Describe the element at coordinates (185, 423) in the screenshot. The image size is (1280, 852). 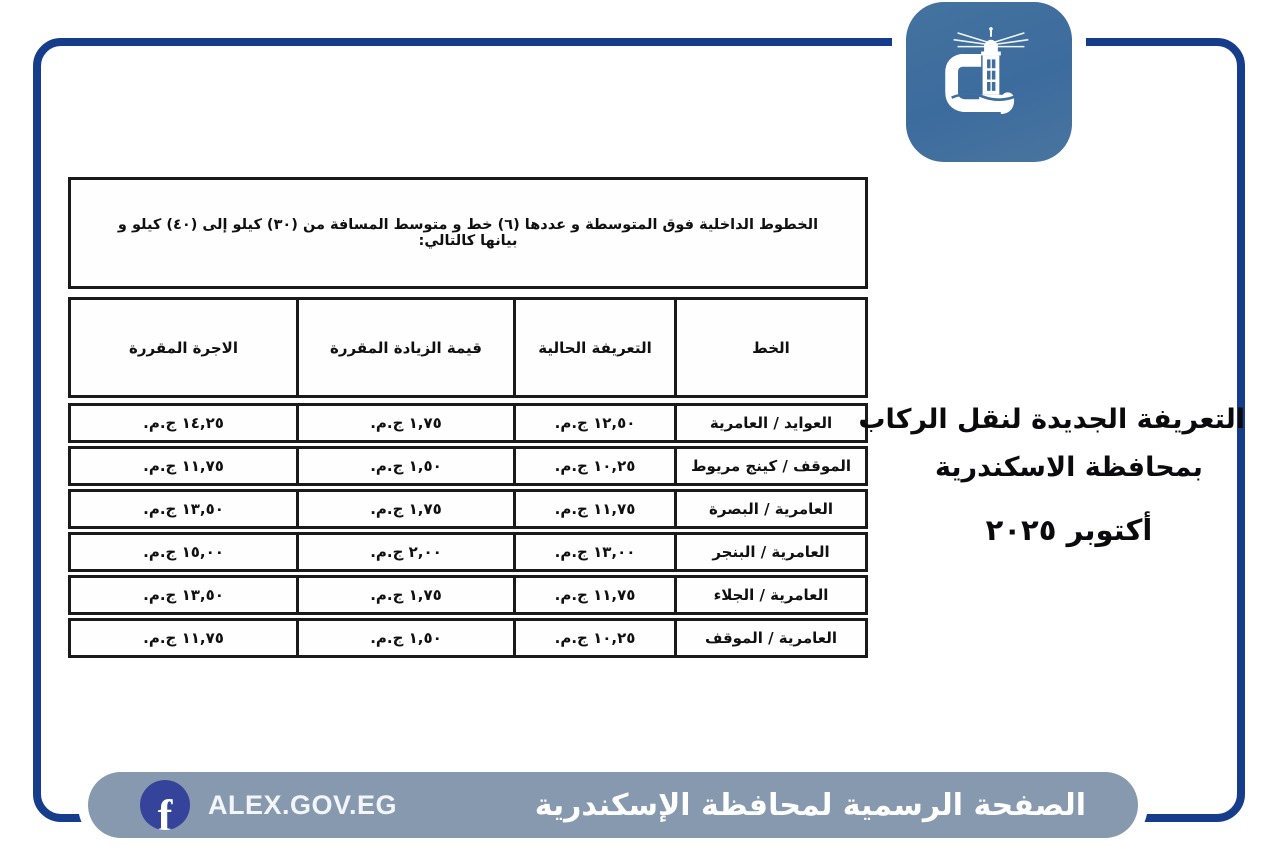
I see `cell-fare: ١٤,٢٥ ج.م.` at that location.